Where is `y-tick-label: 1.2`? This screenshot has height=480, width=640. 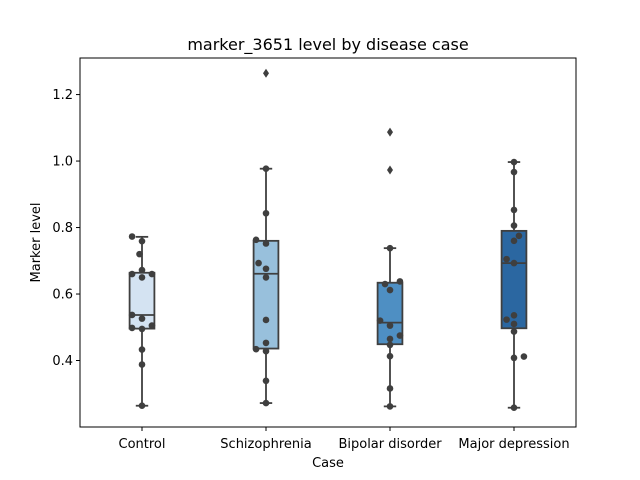 y-tick-label: 1.2 is located at coordinates (62, 95).